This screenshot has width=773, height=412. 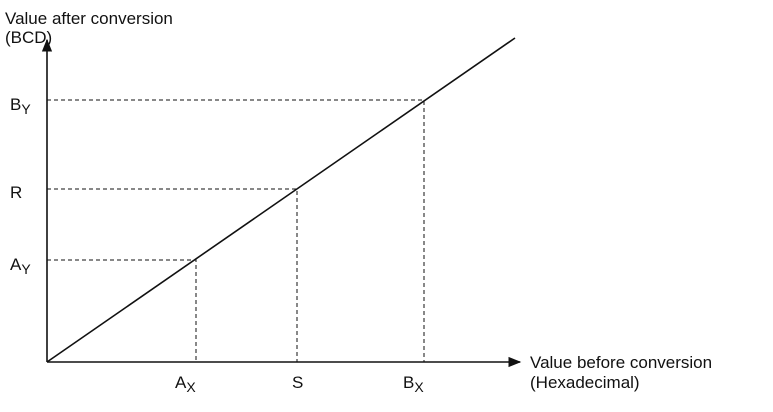 I want to click on label-base: R, so click(x=16, y=192).